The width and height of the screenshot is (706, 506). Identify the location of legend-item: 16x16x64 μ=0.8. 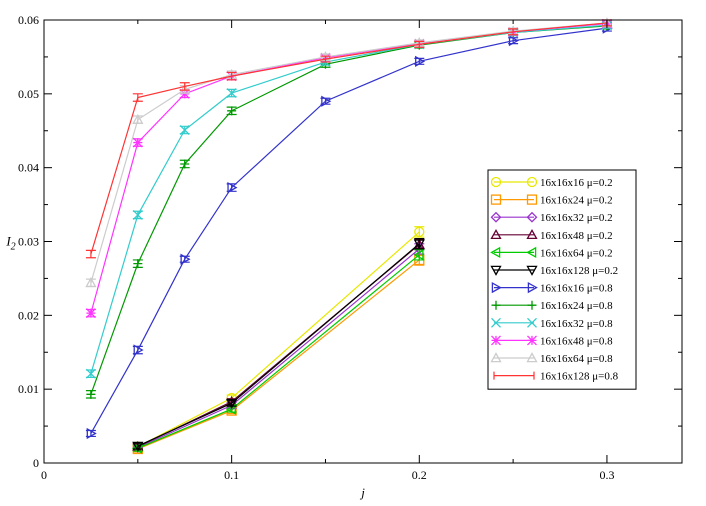
(551, 358).